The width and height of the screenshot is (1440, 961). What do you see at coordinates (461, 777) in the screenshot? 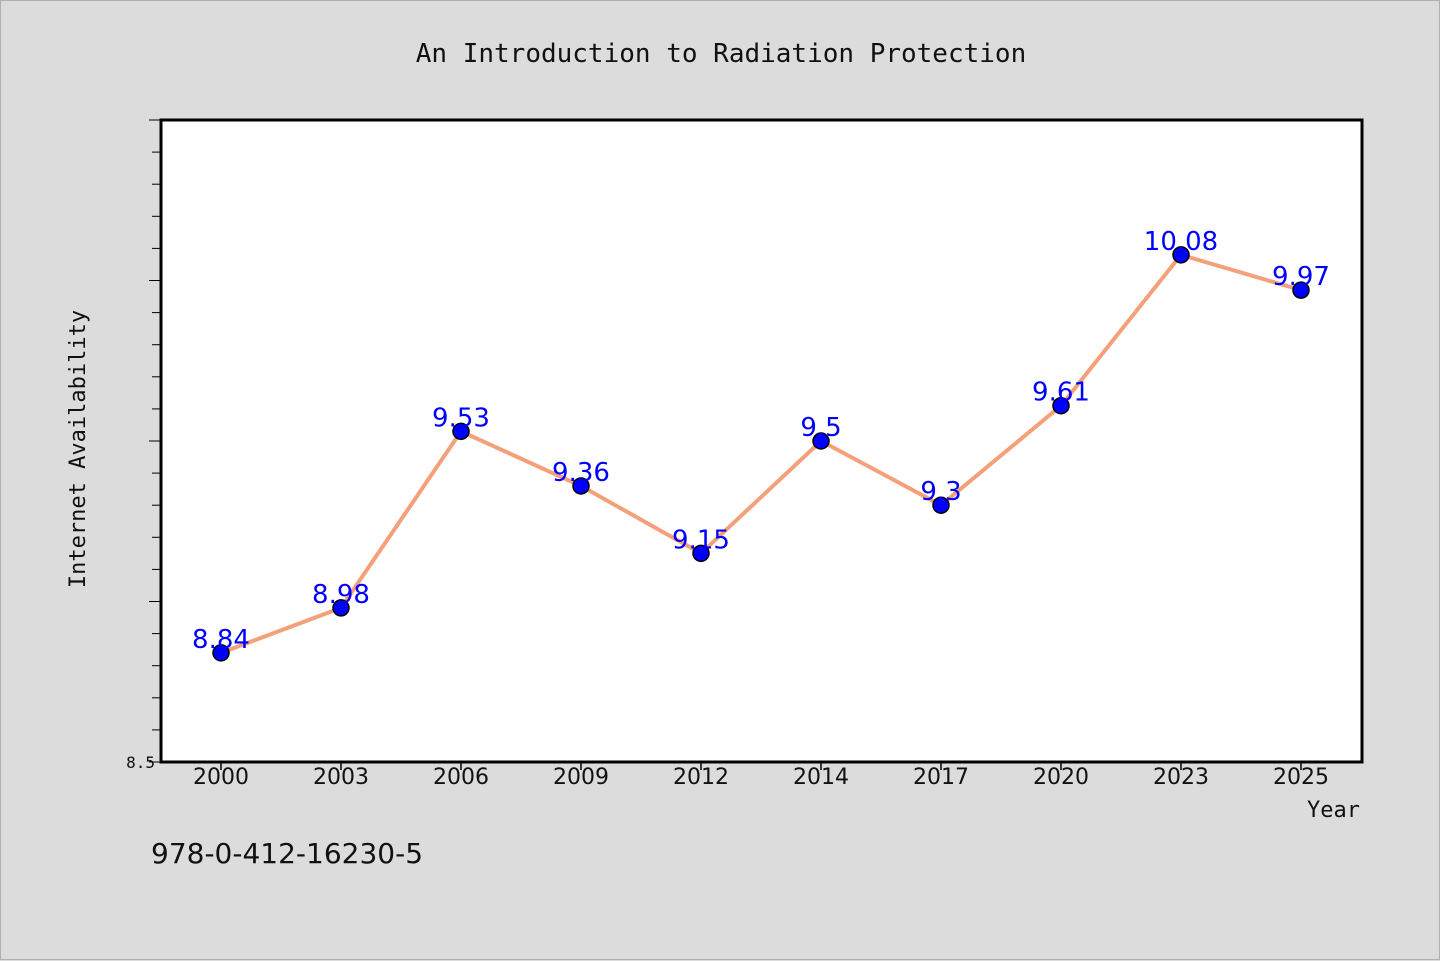
I see `x-tick-label: 2006` at bounding box center [461, 777].